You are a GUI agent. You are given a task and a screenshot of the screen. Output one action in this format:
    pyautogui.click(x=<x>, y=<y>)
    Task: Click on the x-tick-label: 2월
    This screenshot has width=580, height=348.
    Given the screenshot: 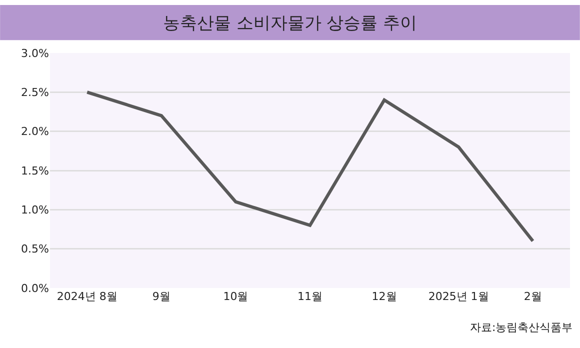 What is the action you would take?
    pyautogui.click(x=533, y=296)
    